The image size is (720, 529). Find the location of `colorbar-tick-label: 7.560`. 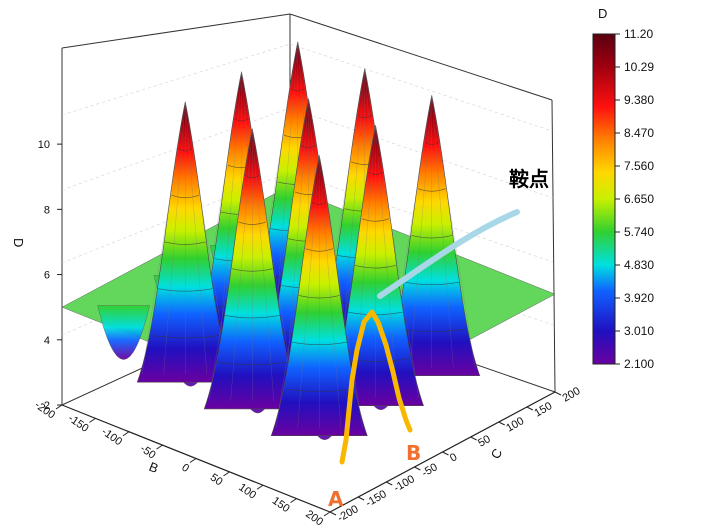

colorbar-tick-label: 7.560 is located at coordinates (639, 166).